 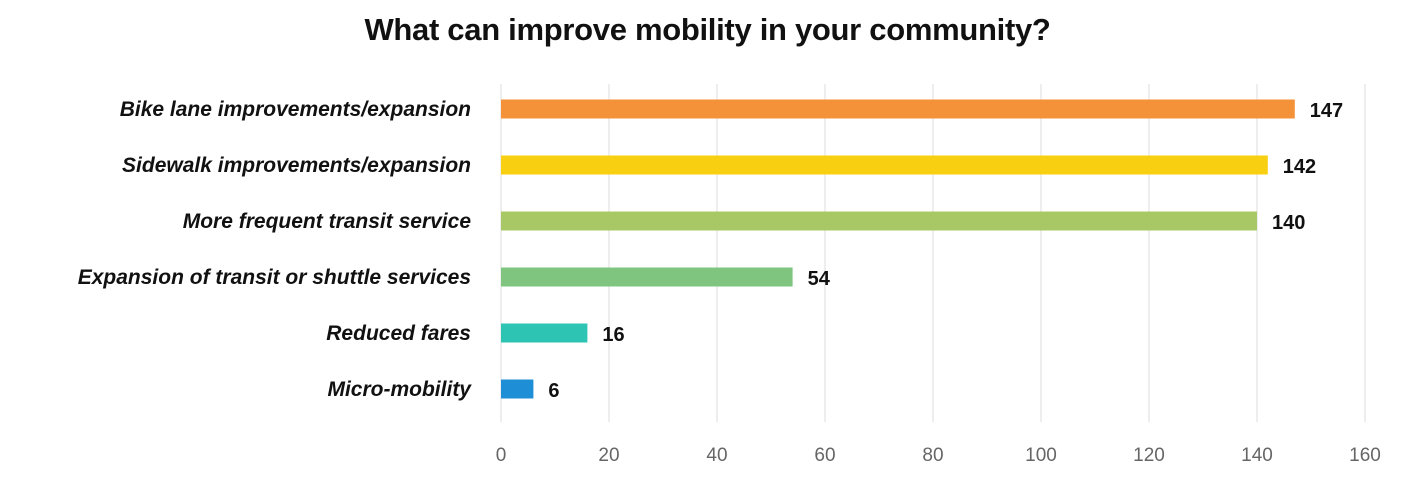 What do you see at coordinates (398, 333) in the screenshot?
I see `category-label: Reduced fares` at bounding box center [398, 333].